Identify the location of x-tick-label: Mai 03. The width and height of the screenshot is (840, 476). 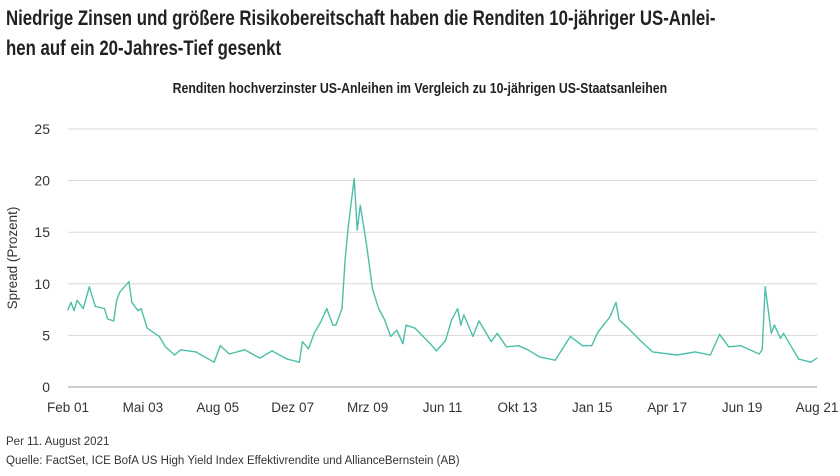
(143, 407).